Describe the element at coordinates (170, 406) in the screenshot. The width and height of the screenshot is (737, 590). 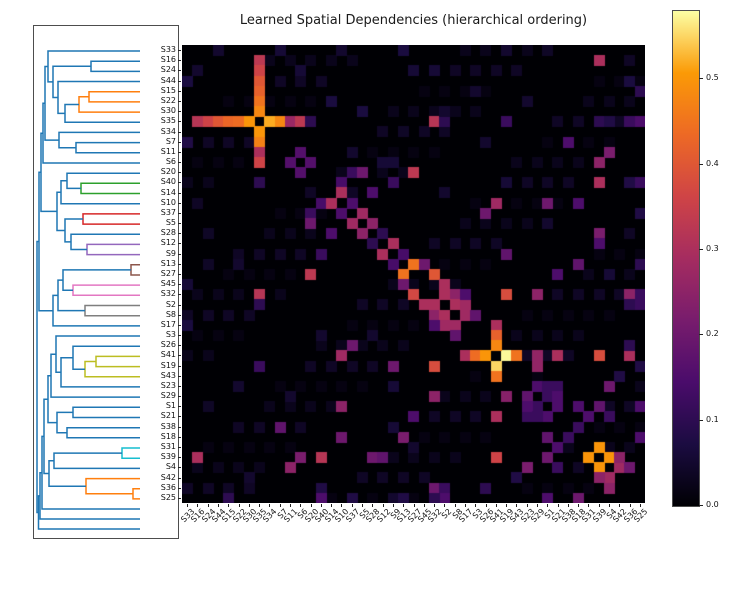
I see `y-tick-label: S1` at that location.